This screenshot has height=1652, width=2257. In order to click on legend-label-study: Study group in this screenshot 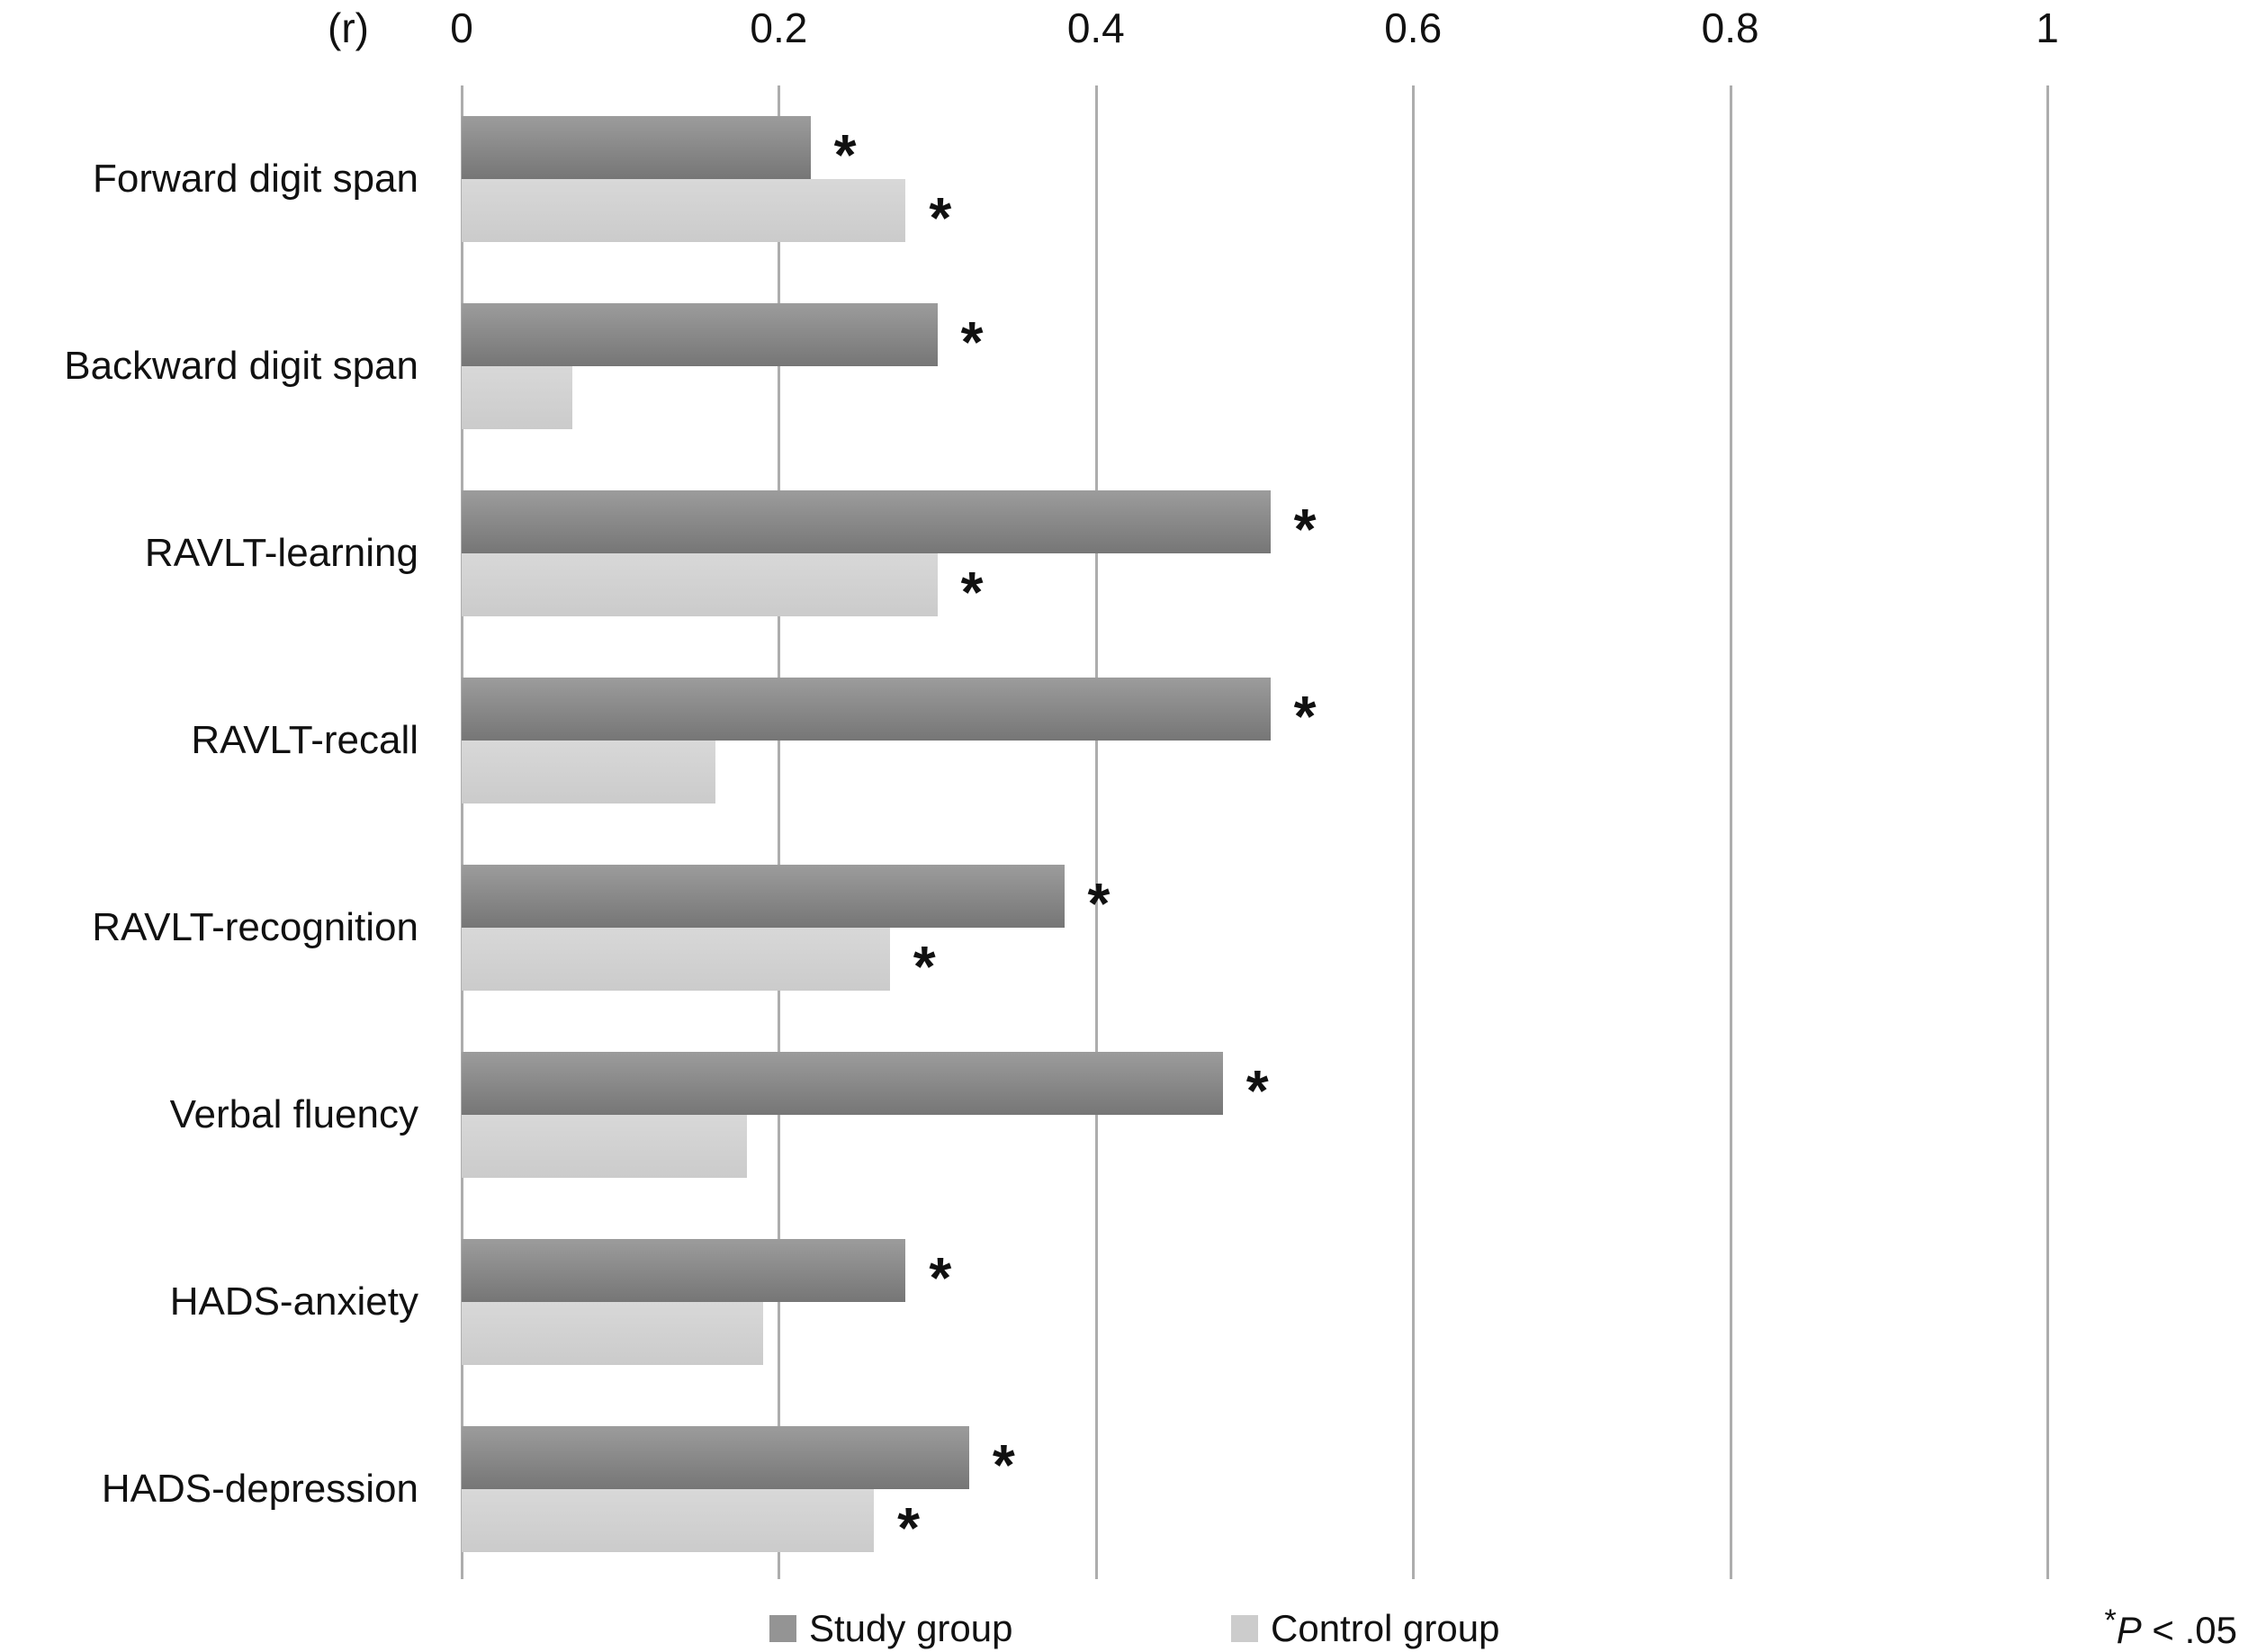, I will do `click(911, 1628)`.